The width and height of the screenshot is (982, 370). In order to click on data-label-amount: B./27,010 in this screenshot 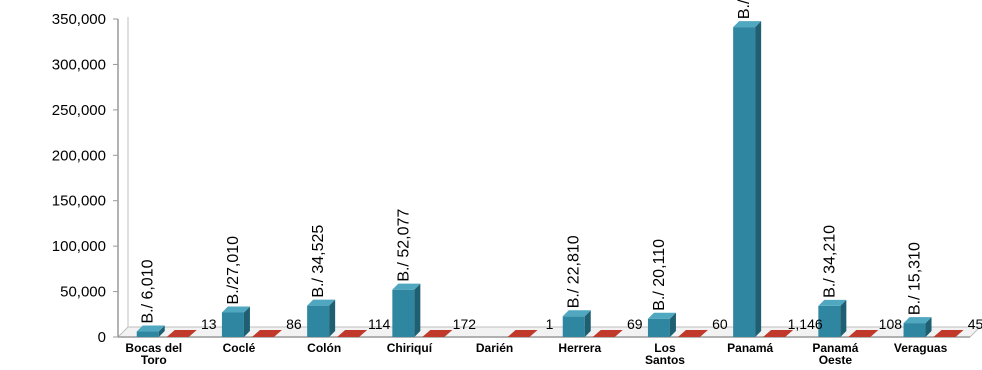, I will do `click(233, 270)`.